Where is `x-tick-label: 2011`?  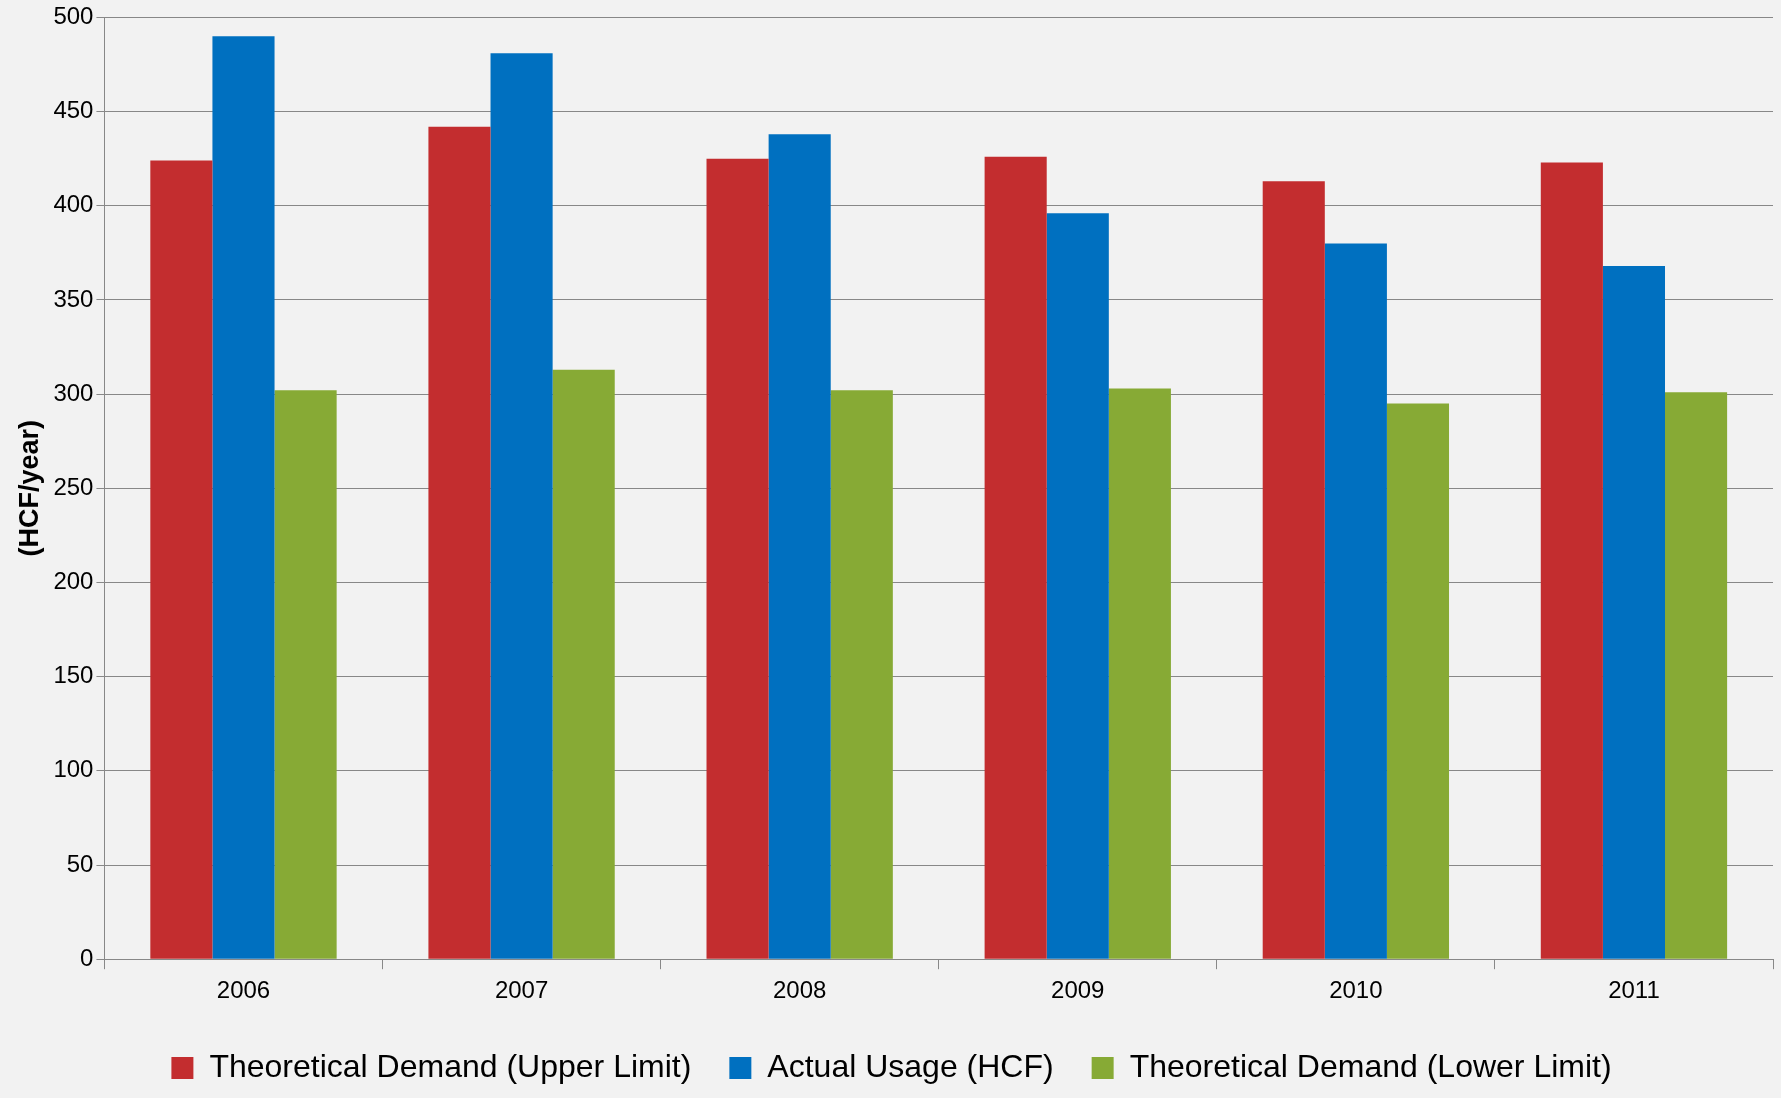 x-tick-label: 2011 is located at coordinates (1634, 990).